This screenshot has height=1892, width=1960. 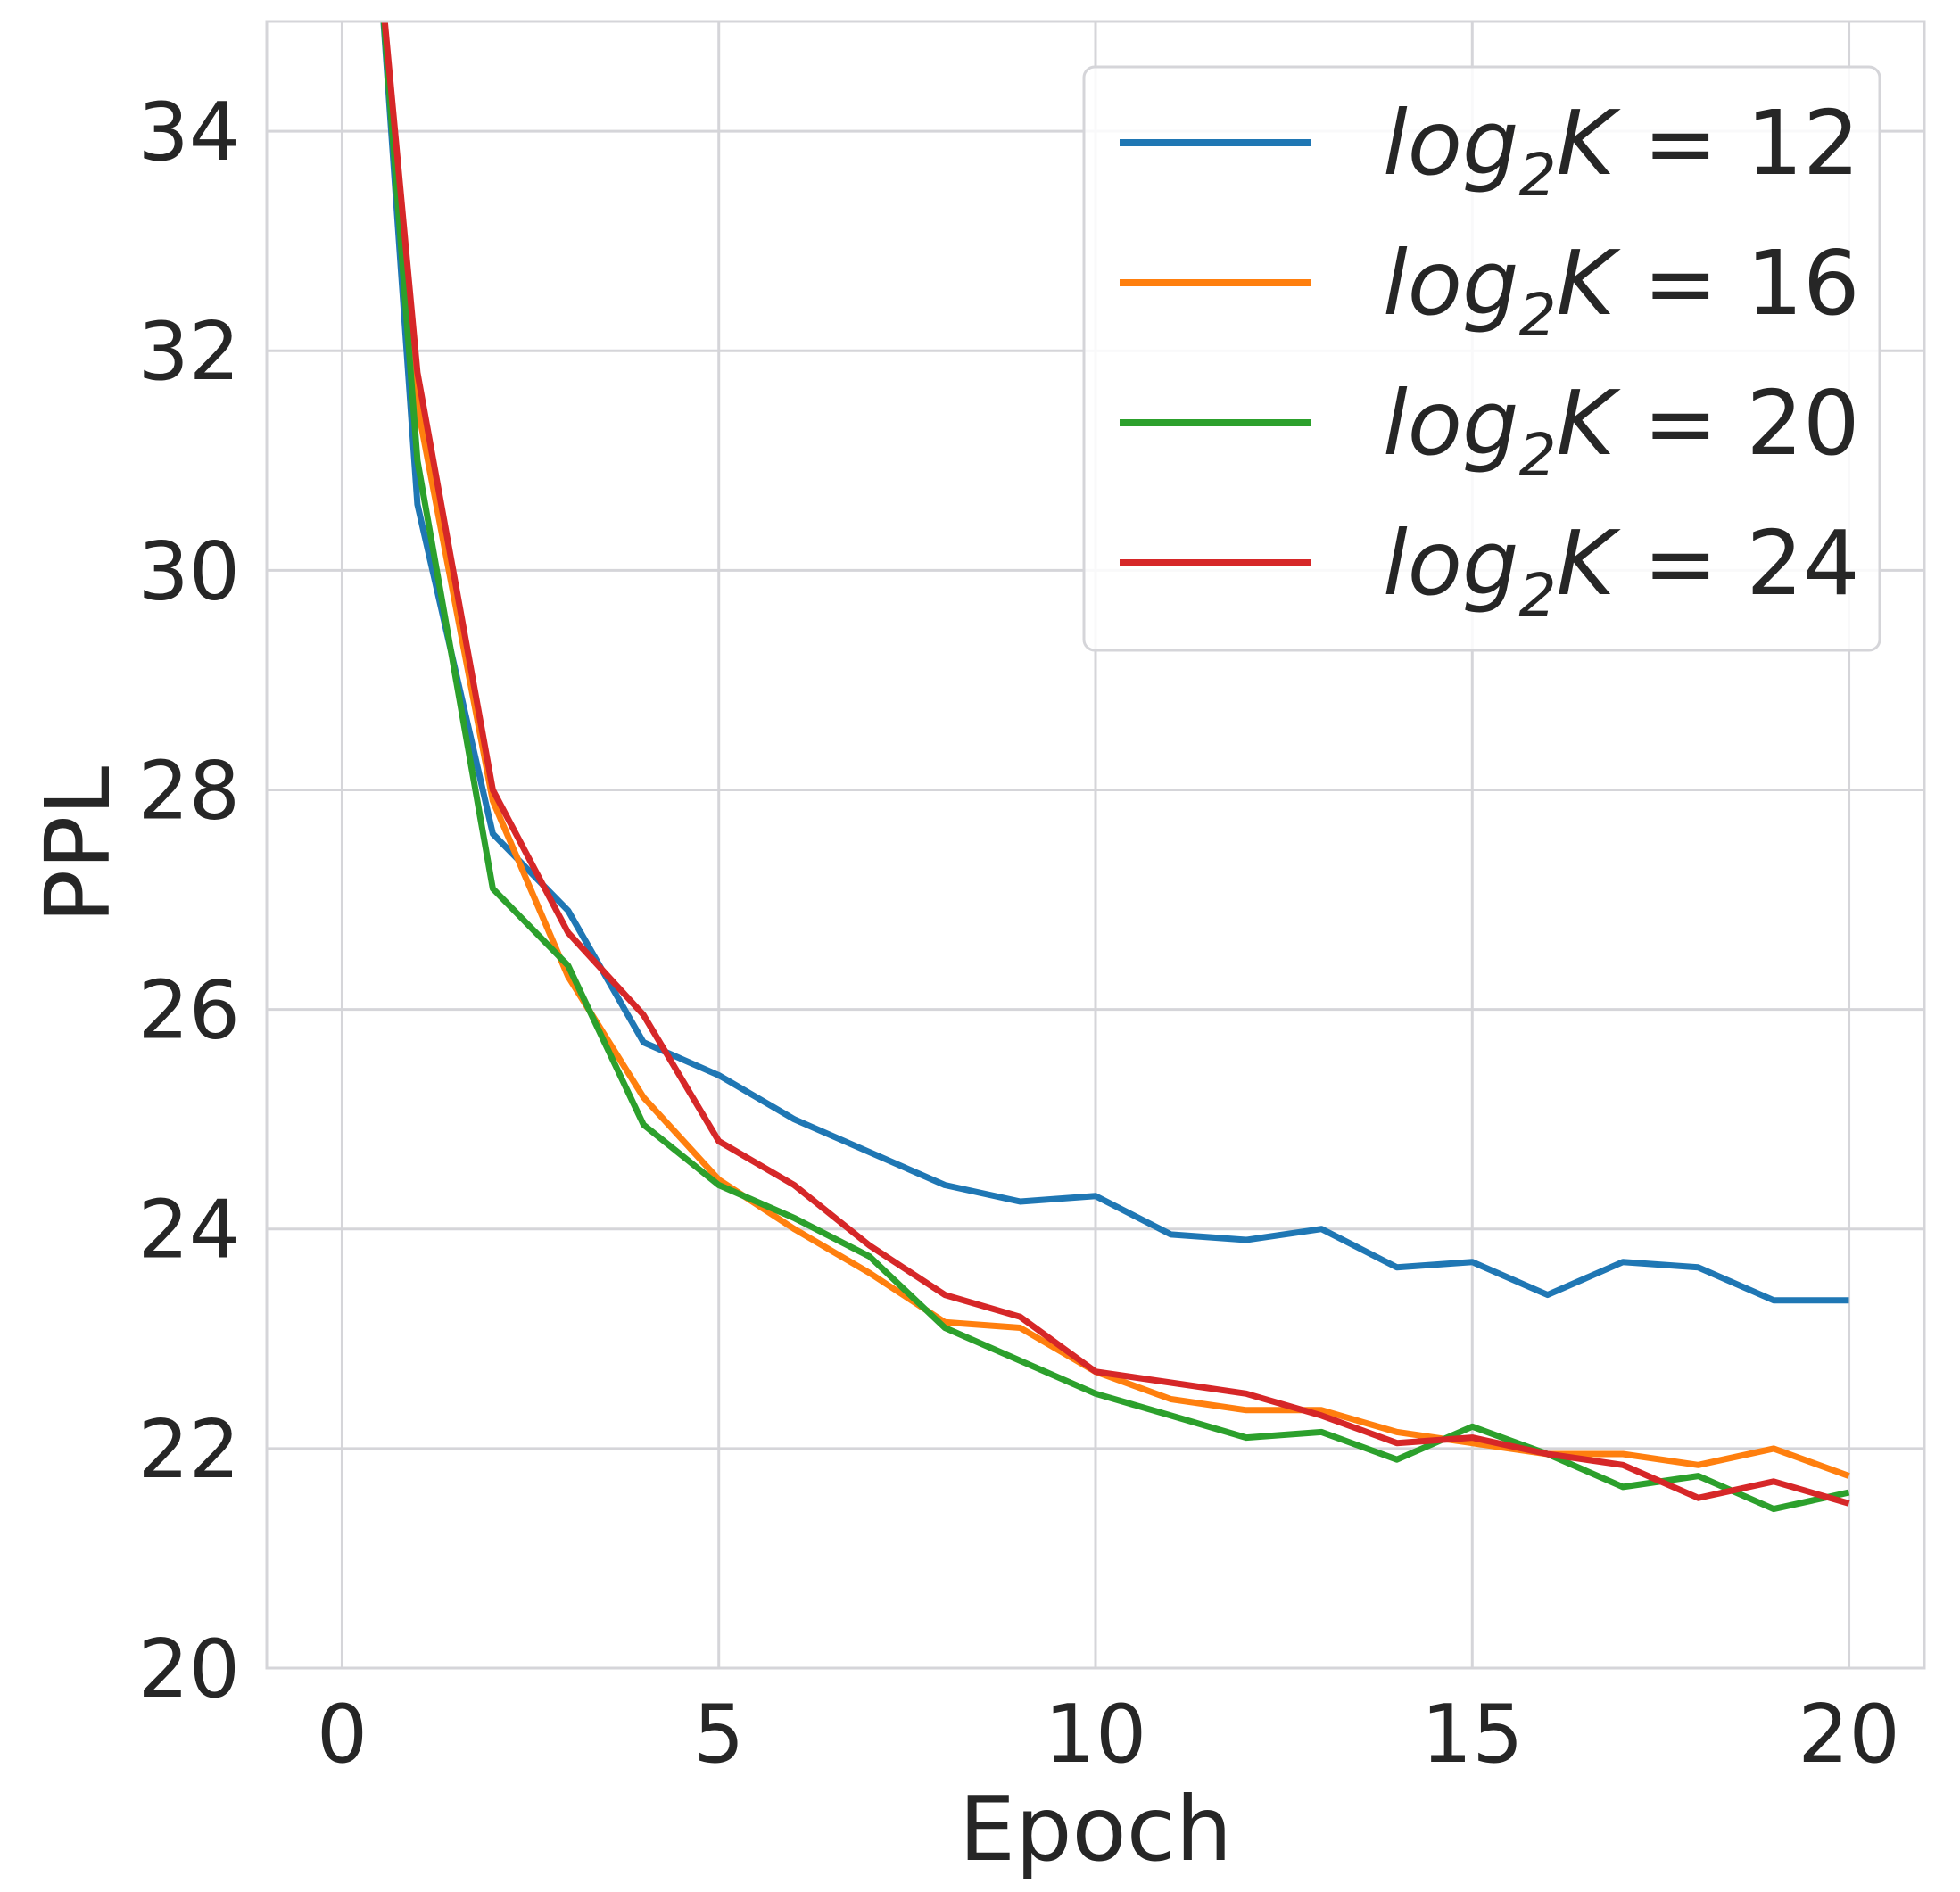 What do you see at coordinates (1472, 1735) in the screenshot?
I see `x-tick-label: 15` at bounding box center [1472, 1735].